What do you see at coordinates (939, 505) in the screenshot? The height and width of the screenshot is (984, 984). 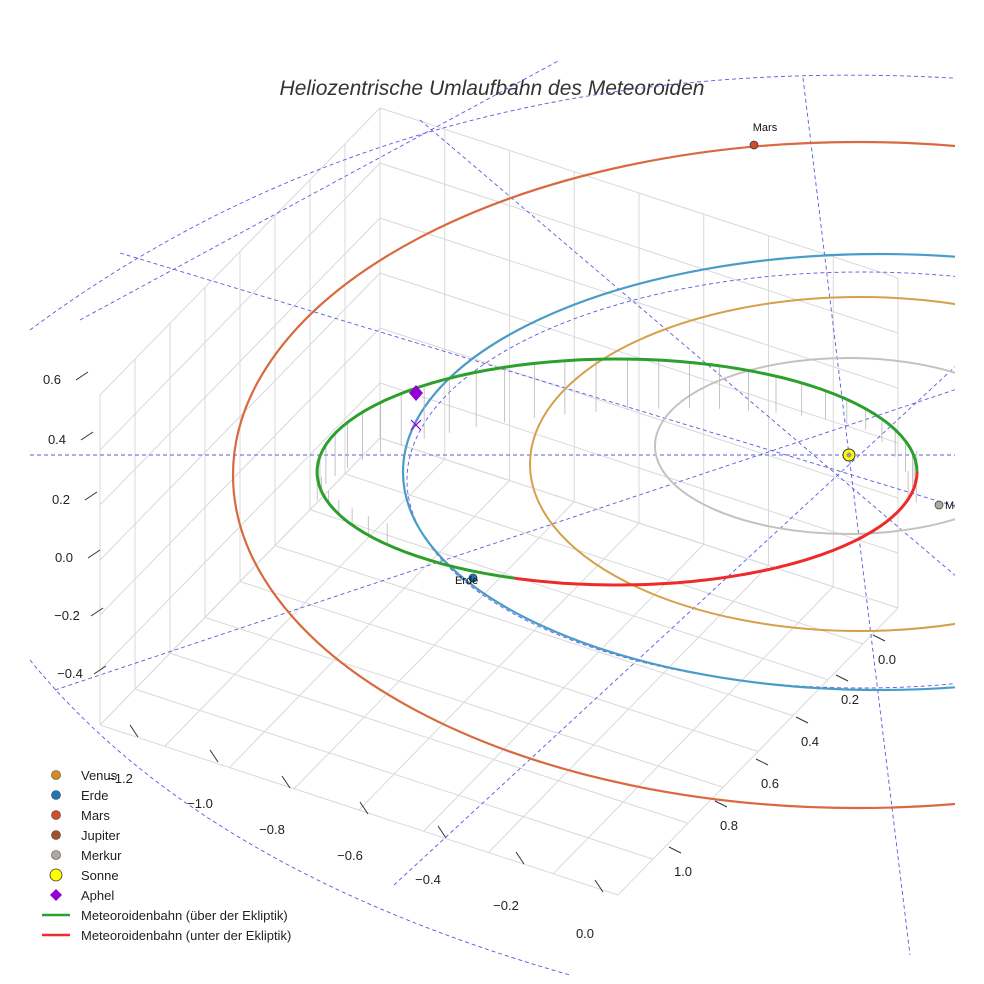 I see `planet-merkur-marker` at bounding box center [939, 505].